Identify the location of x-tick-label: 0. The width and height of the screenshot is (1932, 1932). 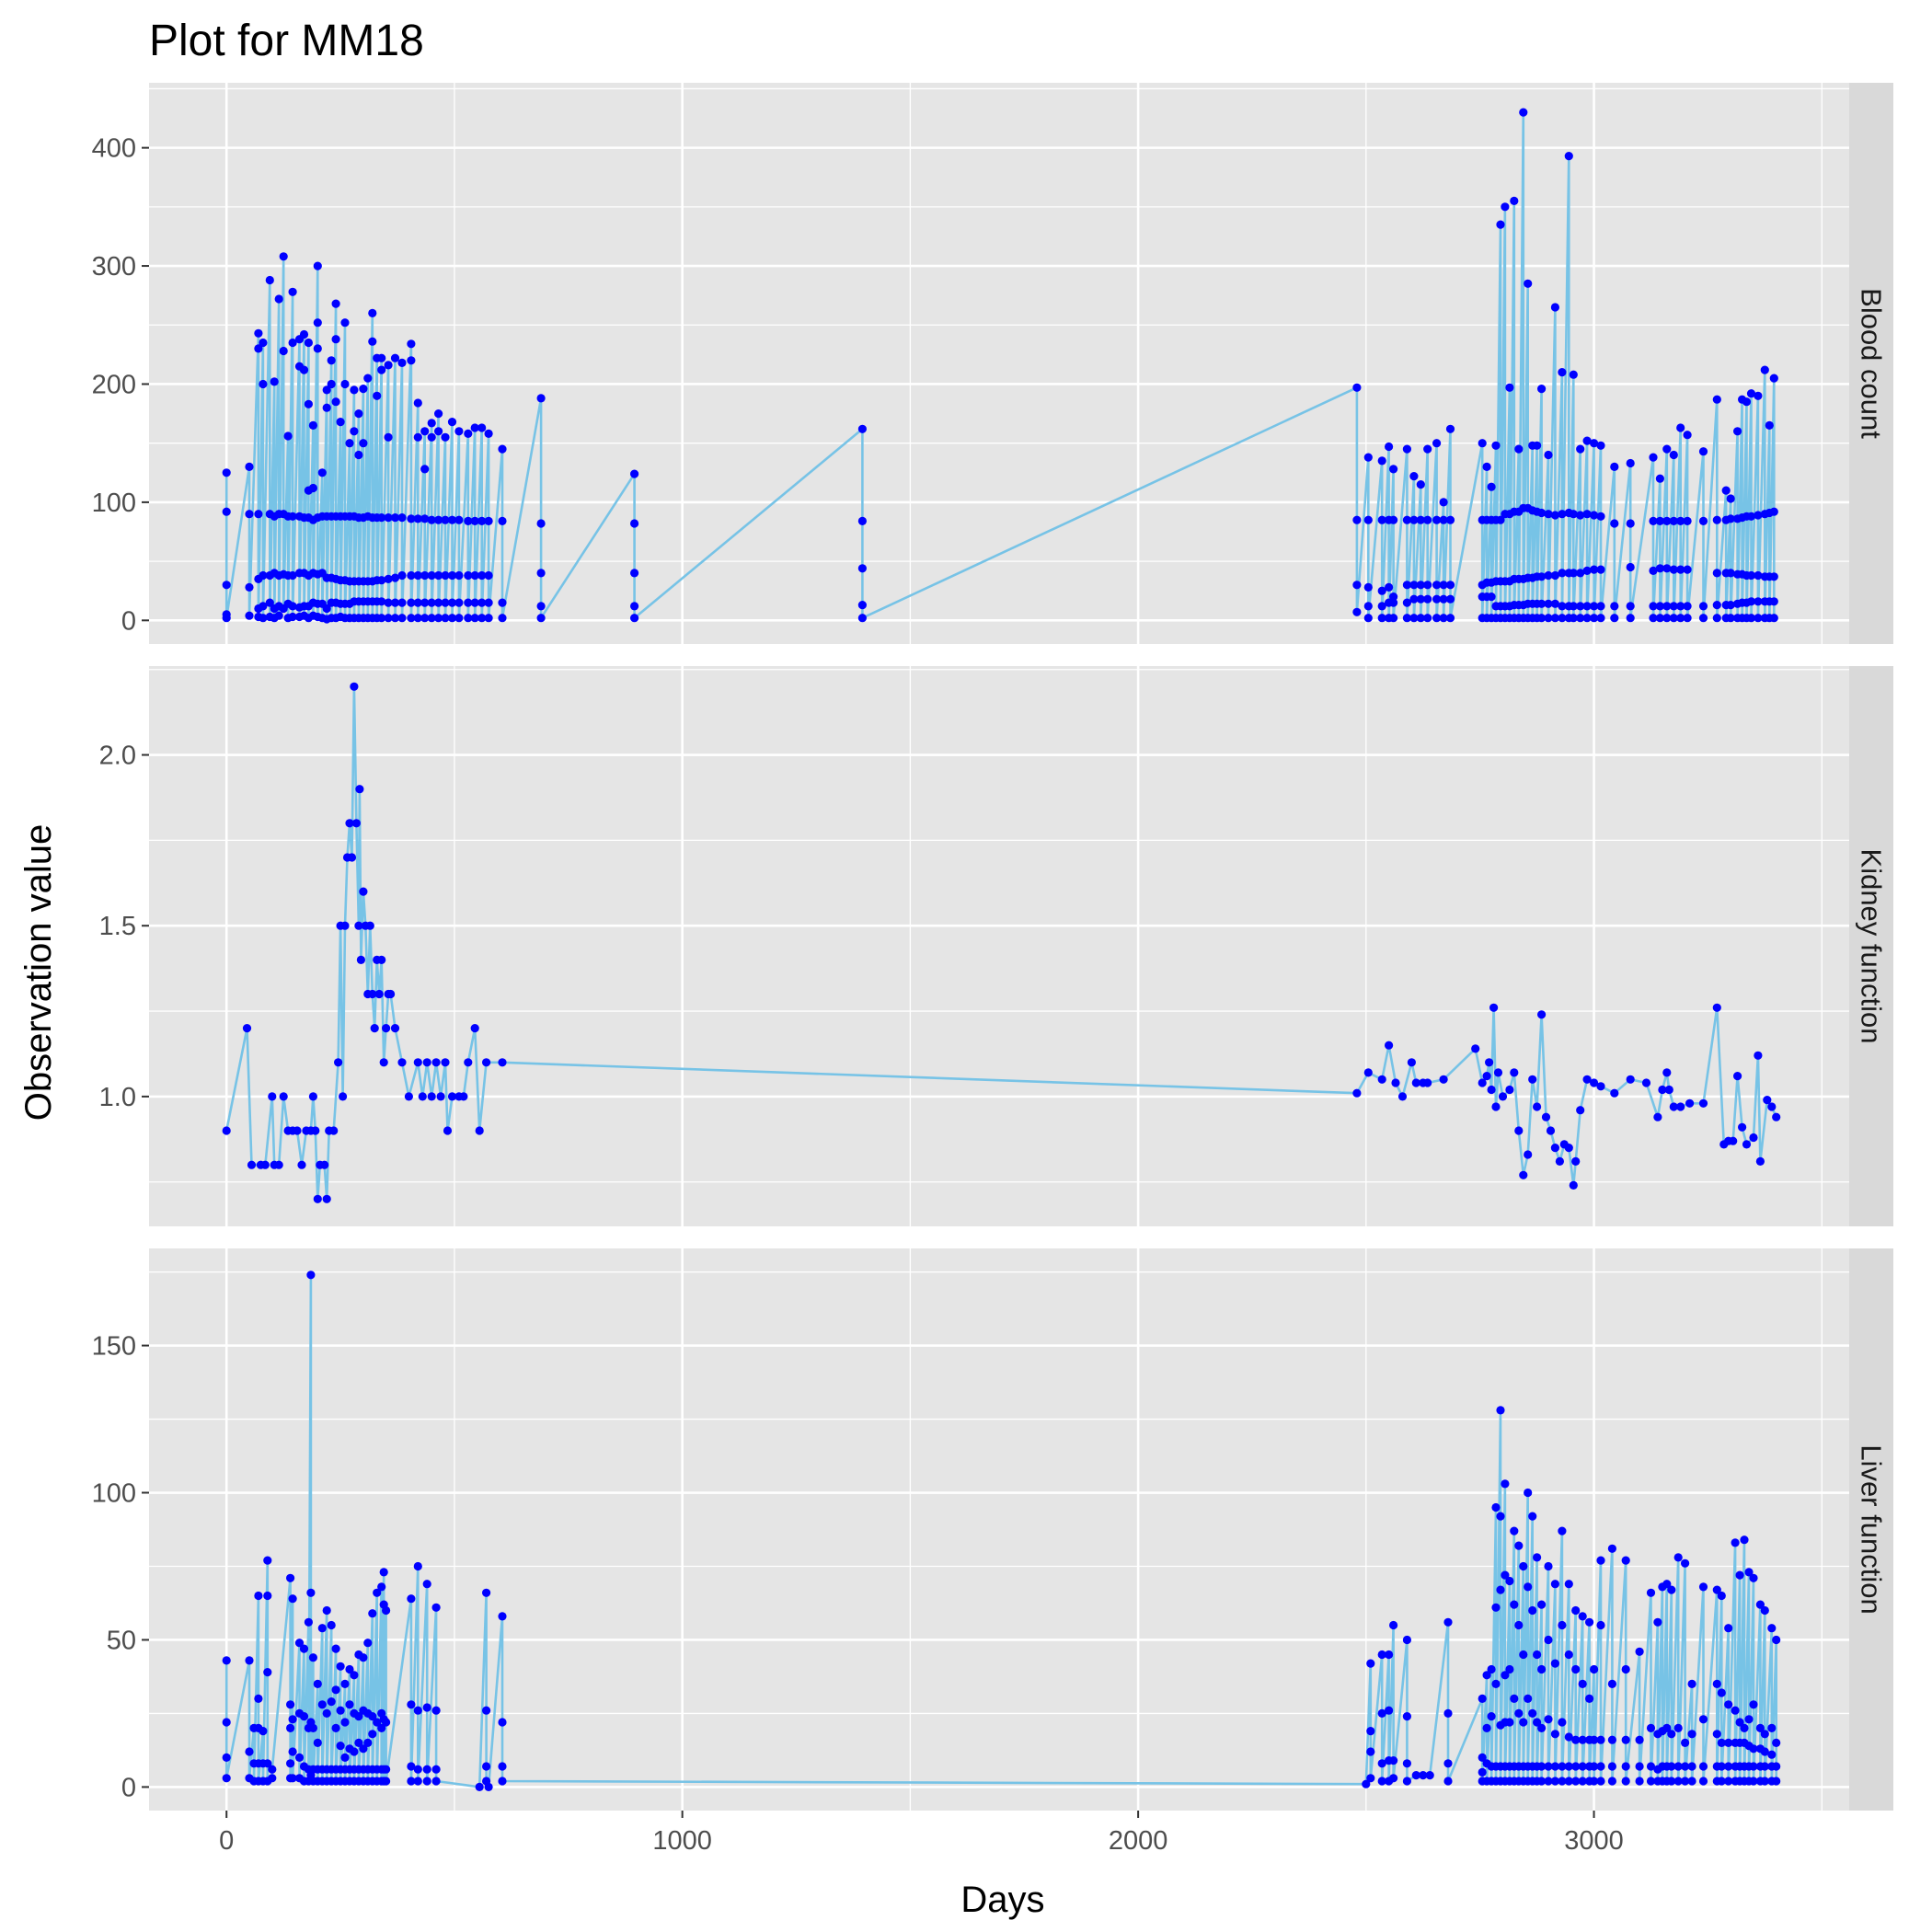
(226, 1841).